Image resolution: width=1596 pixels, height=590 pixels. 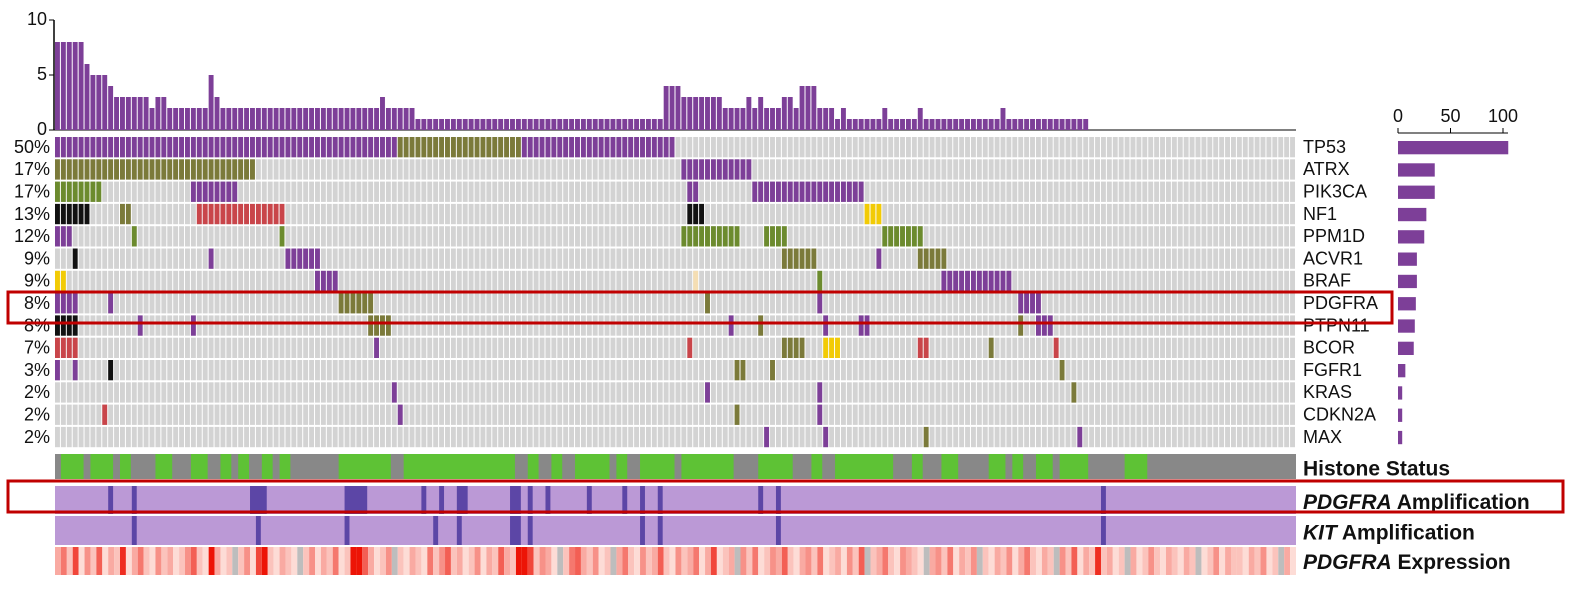 What do you see at coordinates (1406, 326) in the screenshot?
I see `freq-bar` at bounding box center [1406, 326].